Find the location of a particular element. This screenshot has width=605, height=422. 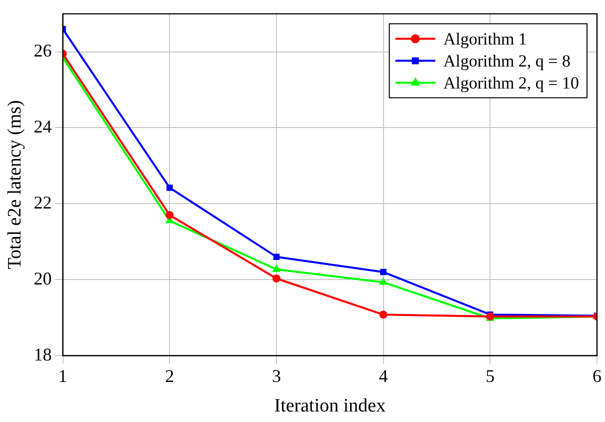

x-tick-label: 4 is located at coordinates (383, 376).